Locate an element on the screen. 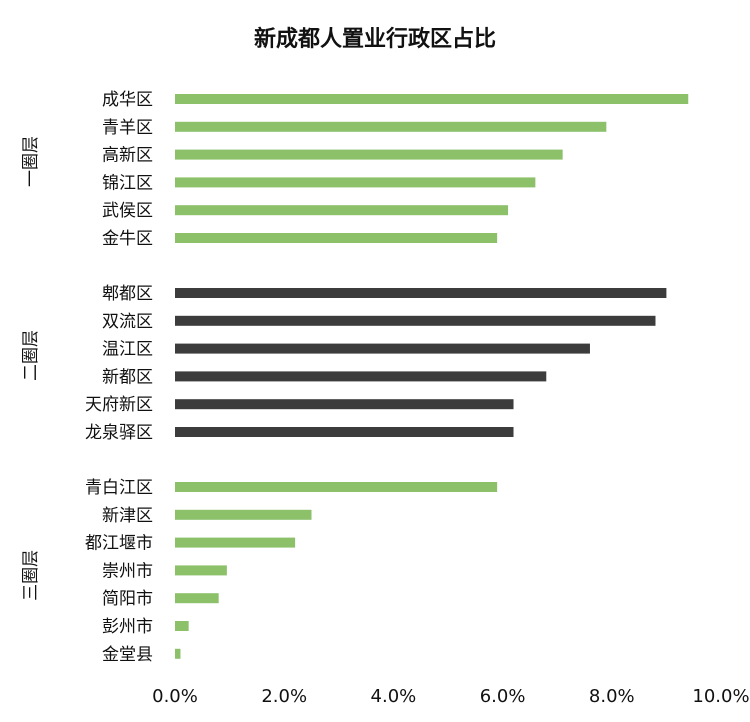 Image resolution: width=750 pixels, height=722 pixels. group-label: 一圈层 is located at coordinates (31, 161).